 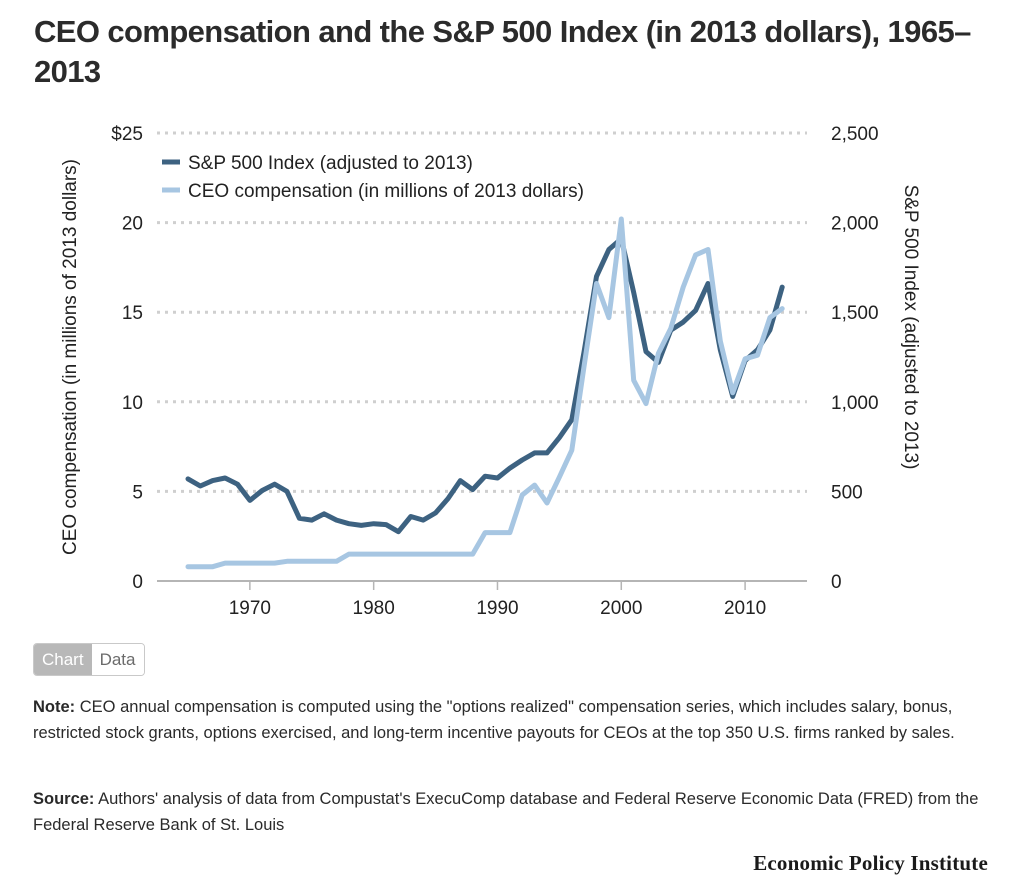 I want to click on brand-logo: Economic Policy Institute, so click(x=870, y=863).